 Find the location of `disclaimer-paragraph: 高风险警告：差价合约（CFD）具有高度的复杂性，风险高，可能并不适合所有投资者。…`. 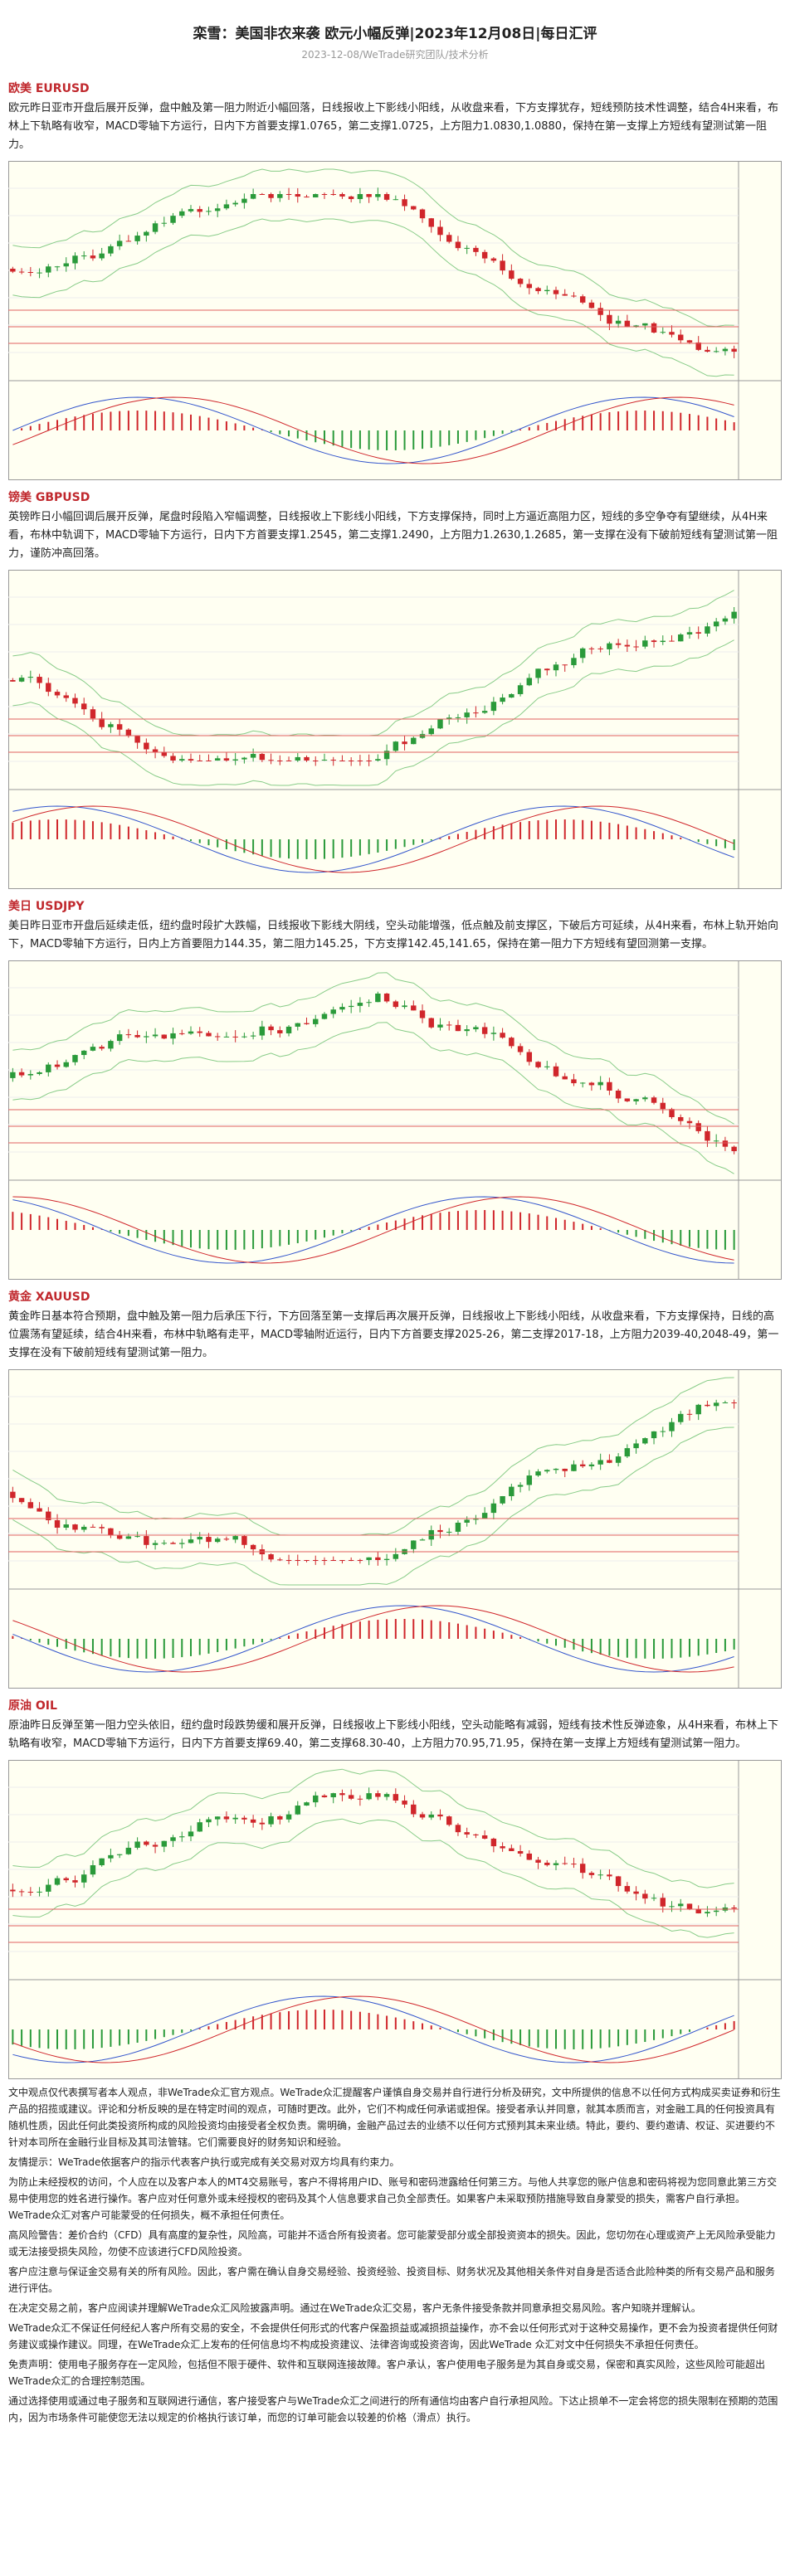

disclaimer-paragraph: 高风险警告：差价合约（CFD）具有高度的复杂性，风险高，可能并不适合所有投资者。… is located at coordinates (392, 2243).